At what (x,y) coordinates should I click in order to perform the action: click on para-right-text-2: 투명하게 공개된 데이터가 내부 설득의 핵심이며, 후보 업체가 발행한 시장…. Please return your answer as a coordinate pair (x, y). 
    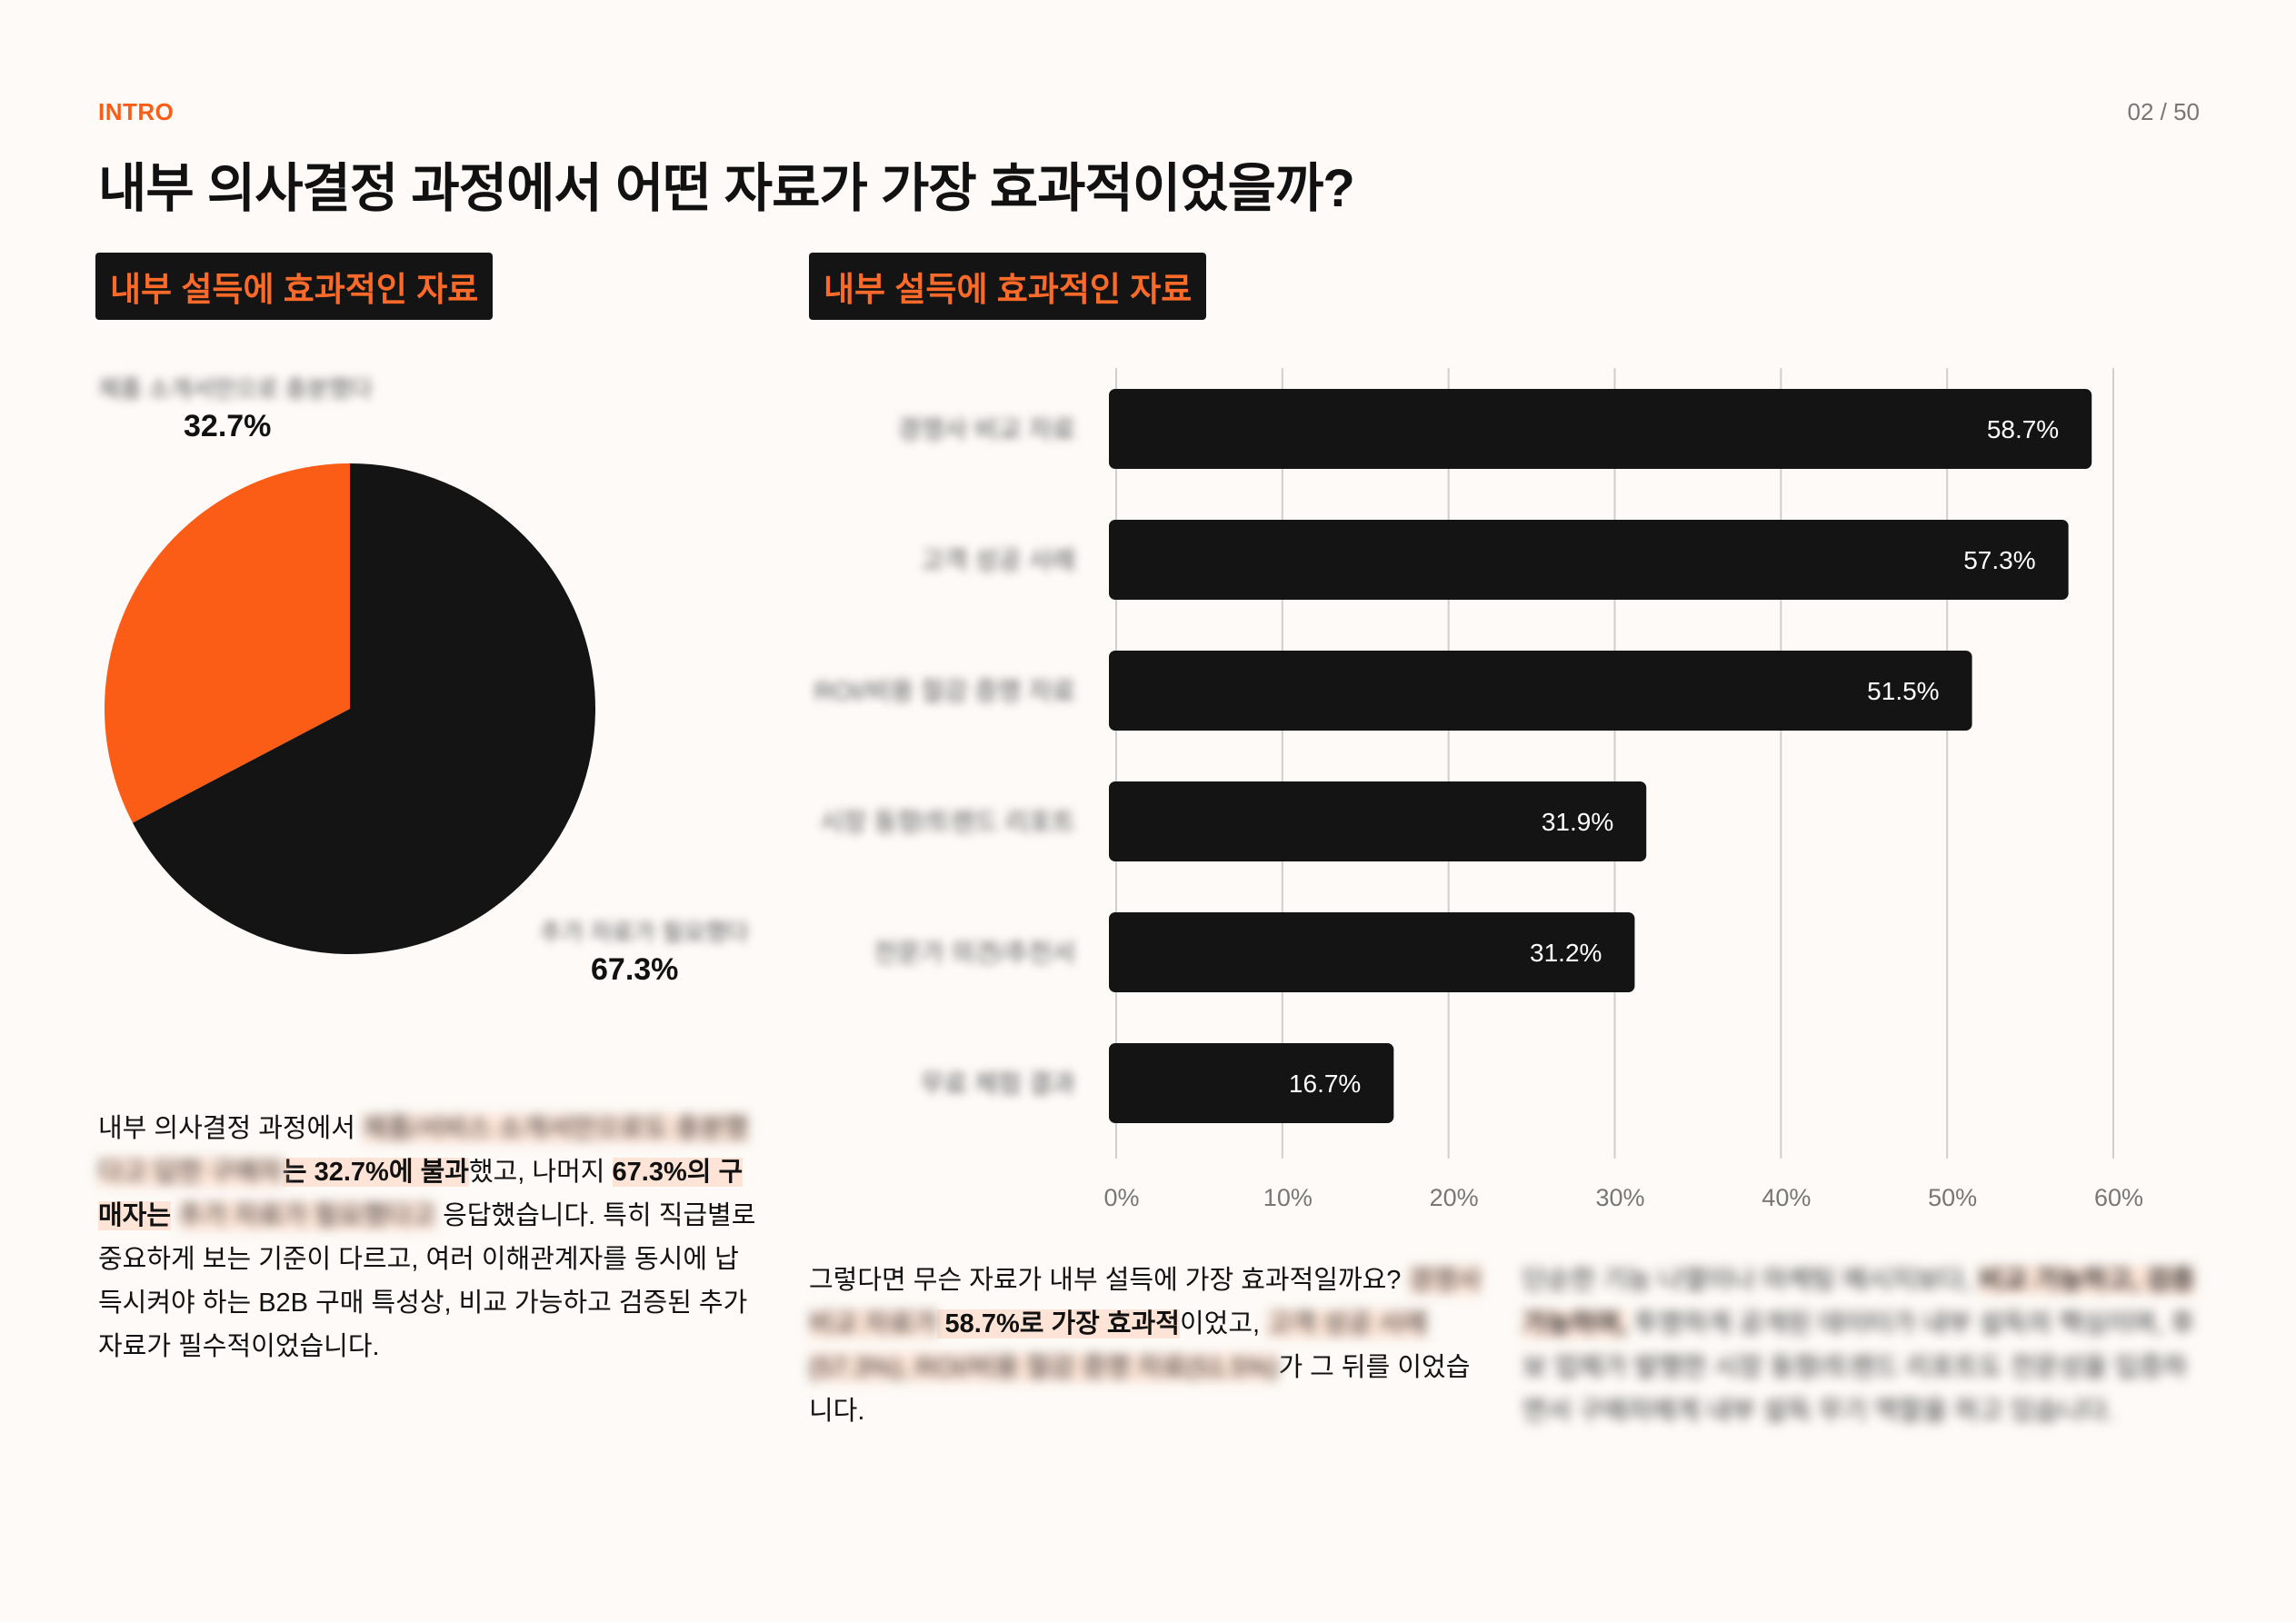
    Looking at the image, I should click on (1858, 1367).